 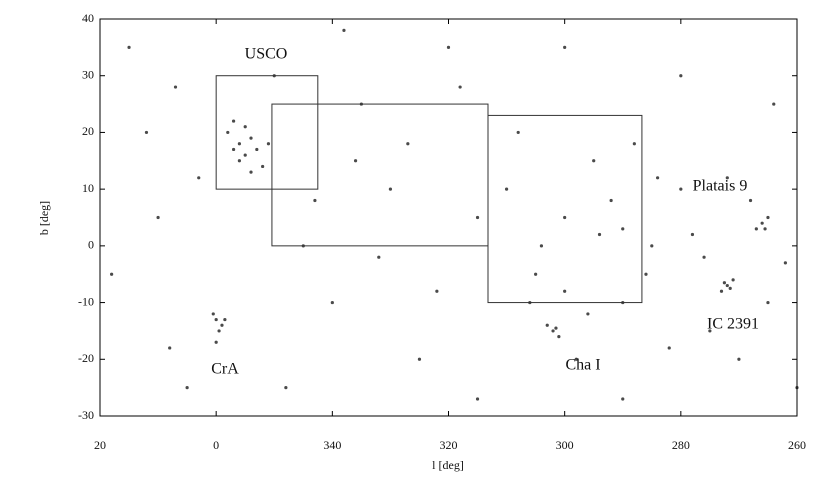 What do you see at coordinates (448, 465) in the screenshot?
I see `x-axis-label: l [deg]` at bounding box center [448, 465].